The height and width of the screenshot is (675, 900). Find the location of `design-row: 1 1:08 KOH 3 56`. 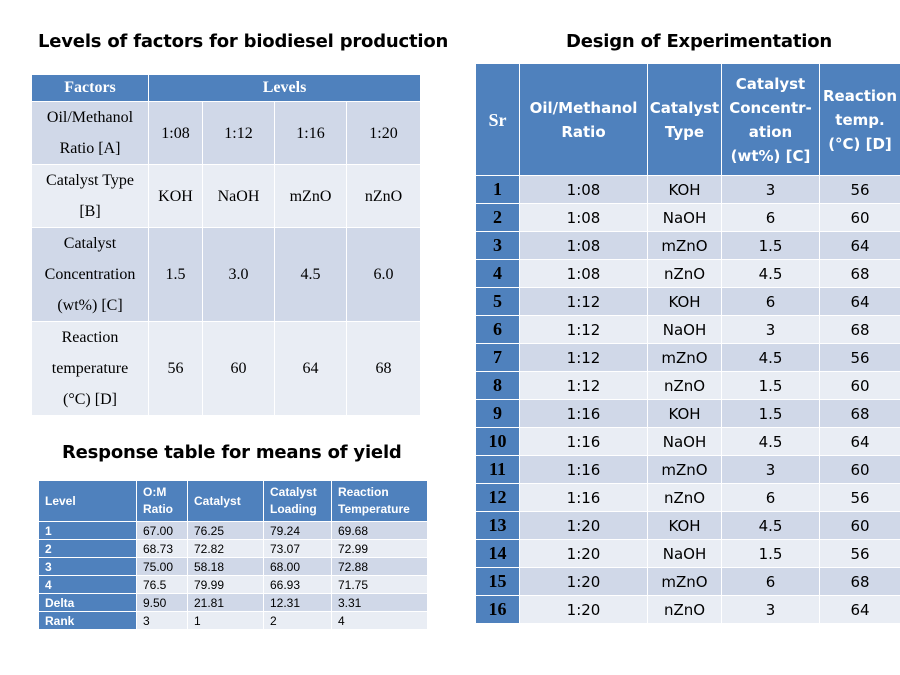

design-row: 1 1:08 KOH 3 56 is located at coordinates (687, 189).